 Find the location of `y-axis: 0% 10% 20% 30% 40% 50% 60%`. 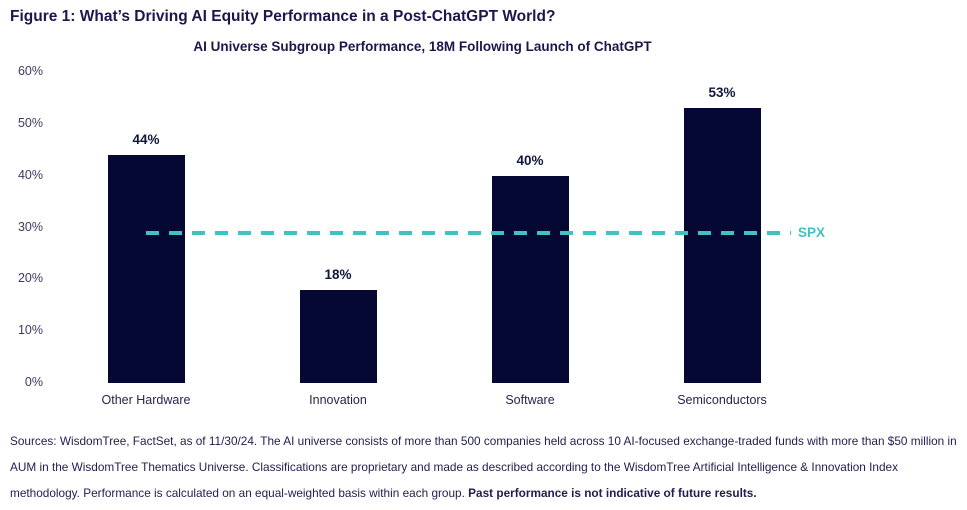

y-axis: 0% 10% 20% 30% 40% 50% 60% is located at coordinates (21, 210).